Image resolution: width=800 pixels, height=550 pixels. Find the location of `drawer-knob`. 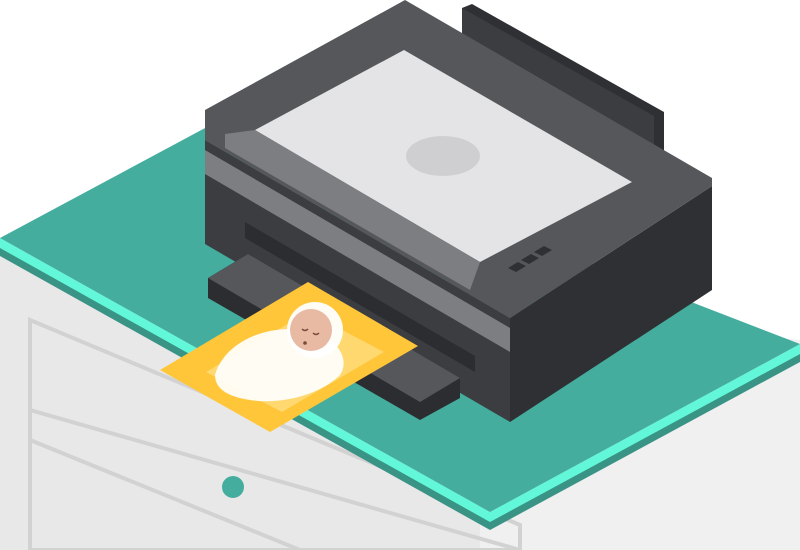

drawer-knob is located at coordinates (233, 487).